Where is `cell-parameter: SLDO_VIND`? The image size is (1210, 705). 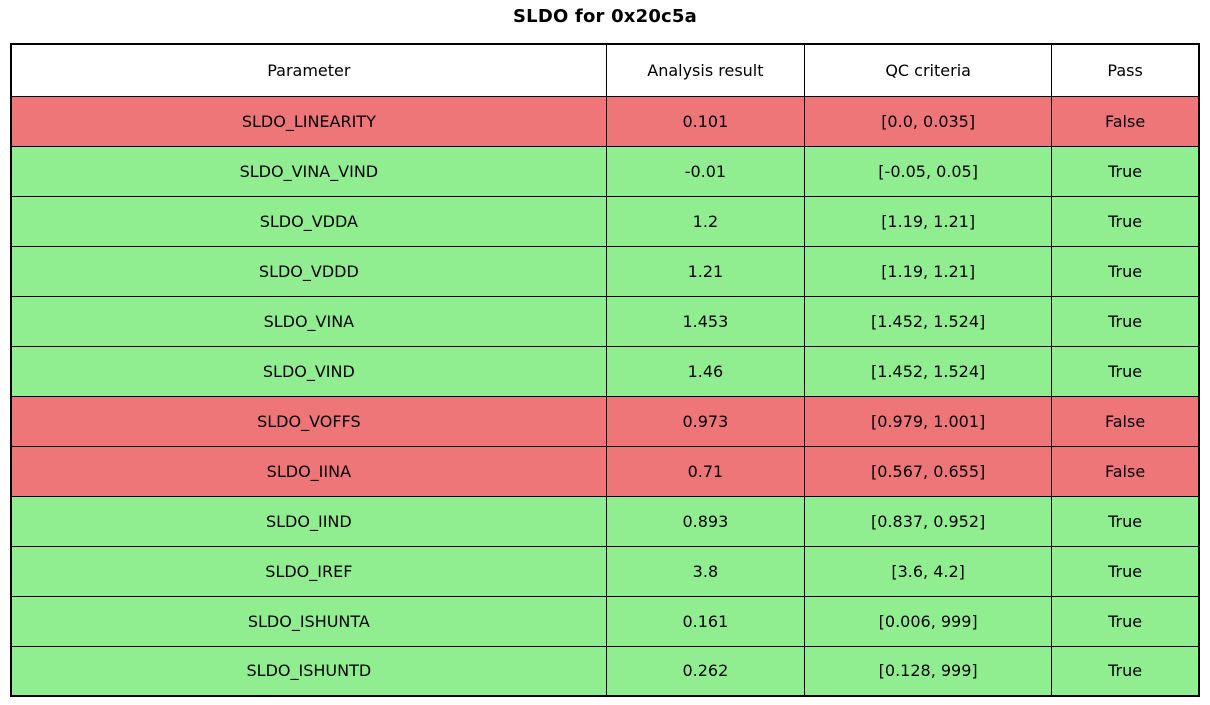 cell-parameter: SLDO_VIND is located at coordinates (308, 371).